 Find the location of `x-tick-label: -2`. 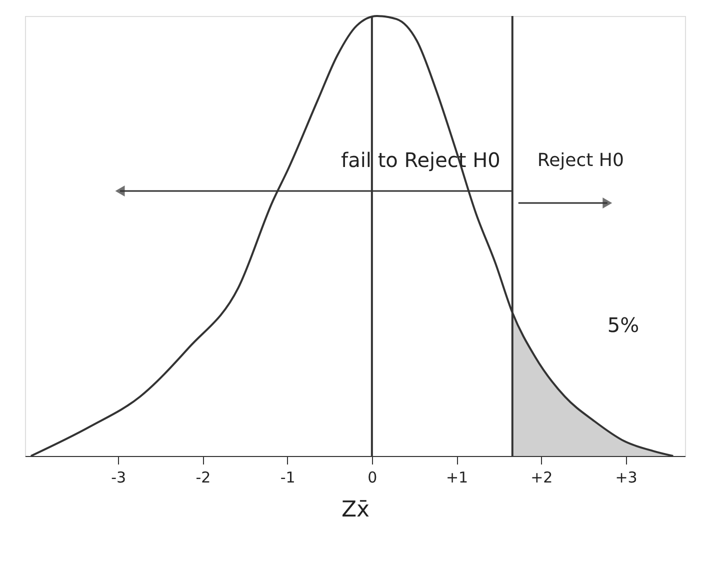

x-tick-label: -2 is located at coordinates (203, 477).